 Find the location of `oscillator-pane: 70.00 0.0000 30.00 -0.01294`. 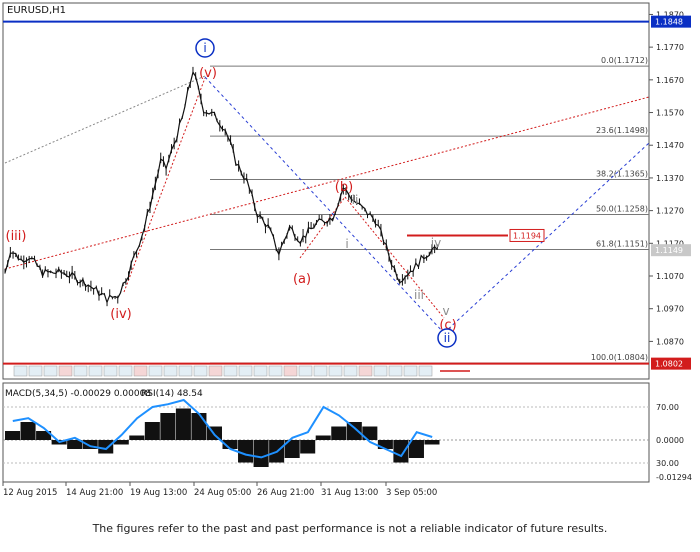

oscillator-pane: 70.00 0.0000 30.00 -0.01294 is located at coordinates (347, 440).